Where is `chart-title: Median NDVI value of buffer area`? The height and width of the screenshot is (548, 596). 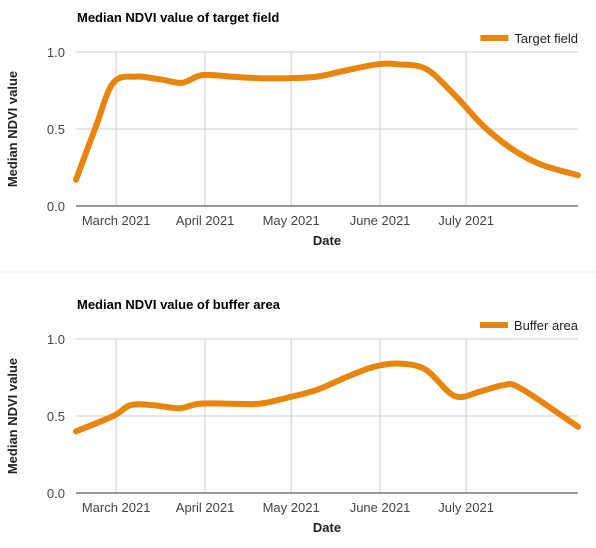
chart-title: Median NDVI value of buffer area is located at coordinates (179, 304).